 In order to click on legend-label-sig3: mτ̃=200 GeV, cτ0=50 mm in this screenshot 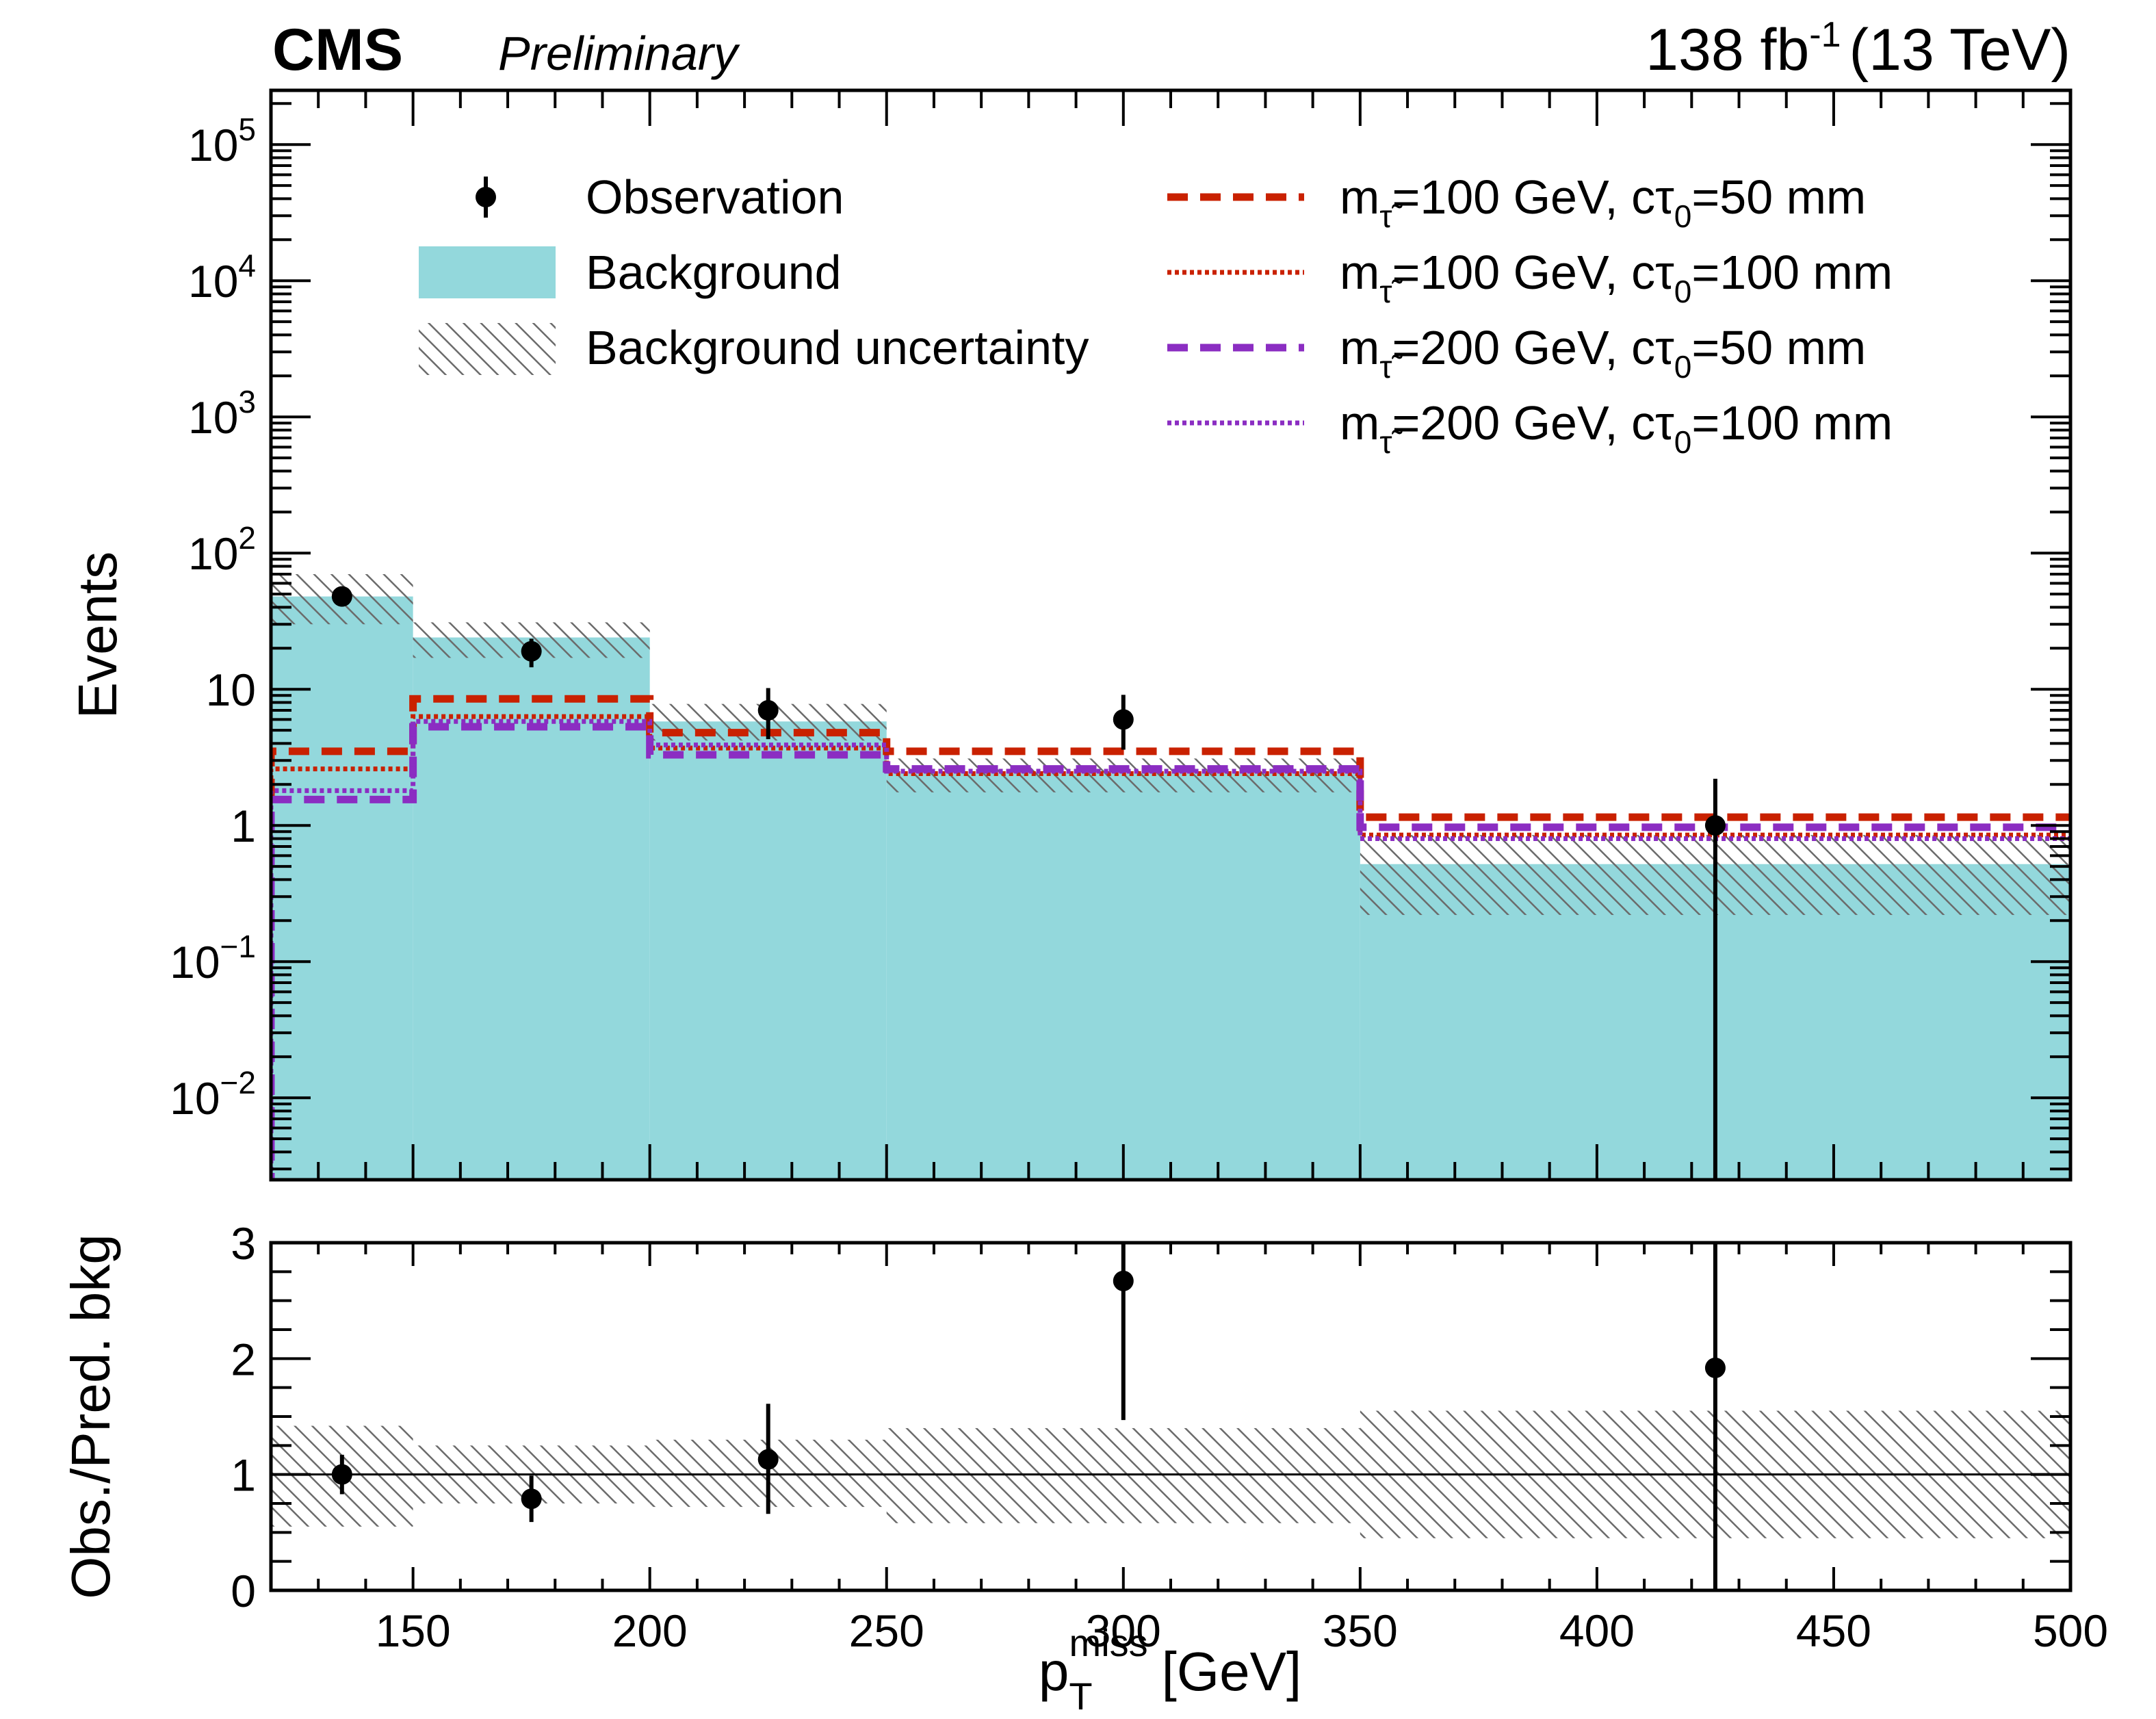, I will do `click(1603, 353)`.